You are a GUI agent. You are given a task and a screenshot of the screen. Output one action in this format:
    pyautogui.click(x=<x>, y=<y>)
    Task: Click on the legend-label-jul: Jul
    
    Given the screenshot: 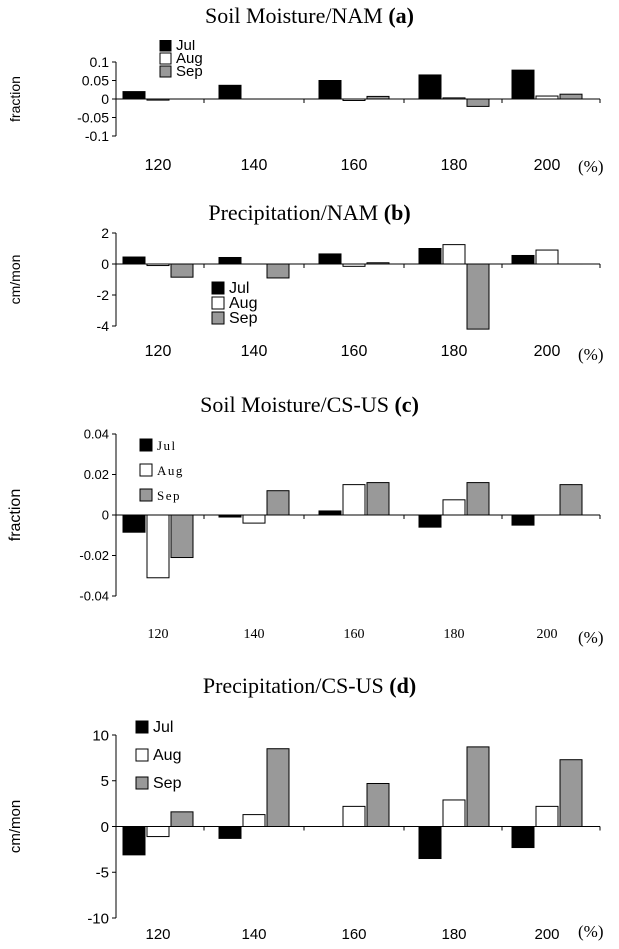 What is the action you would take?
    pyautogui.click(x=167, y=445)
    